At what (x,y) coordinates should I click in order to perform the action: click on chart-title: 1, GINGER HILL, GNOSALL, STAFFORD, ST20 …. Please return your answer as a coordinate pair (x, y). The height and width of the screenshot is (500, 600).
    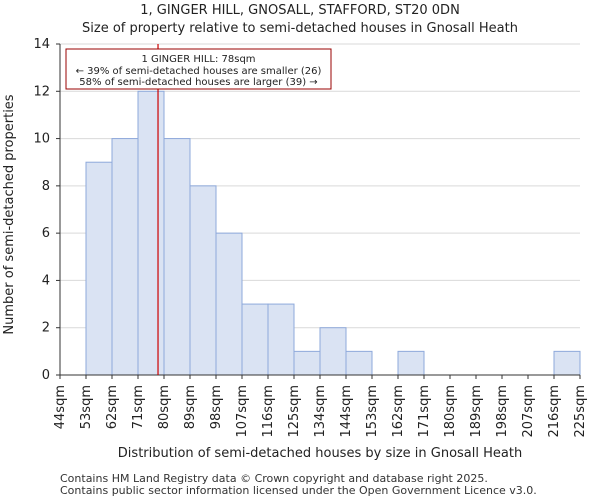
    Looking at the image, I should click on (300, 10).